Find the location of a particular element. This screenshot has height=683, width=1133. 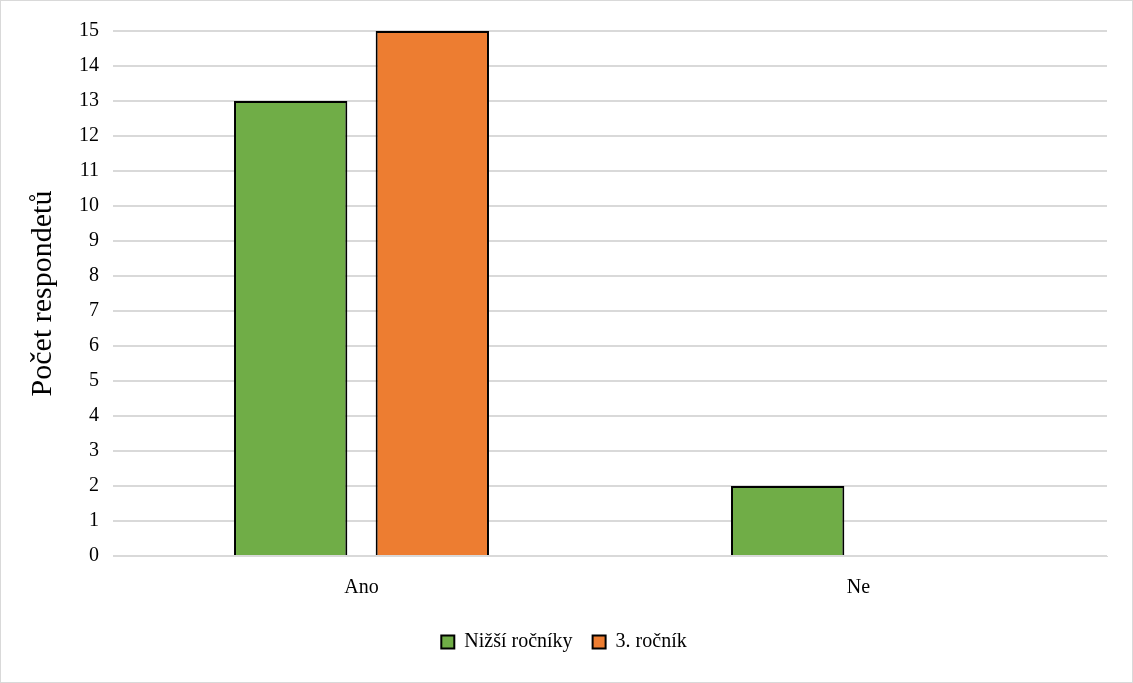

x-tick-label: Ne is located at coordinates (858, 586).